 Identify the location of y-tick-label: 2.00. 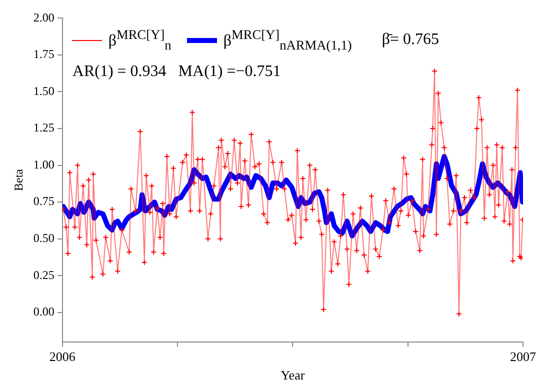
(43, 17).